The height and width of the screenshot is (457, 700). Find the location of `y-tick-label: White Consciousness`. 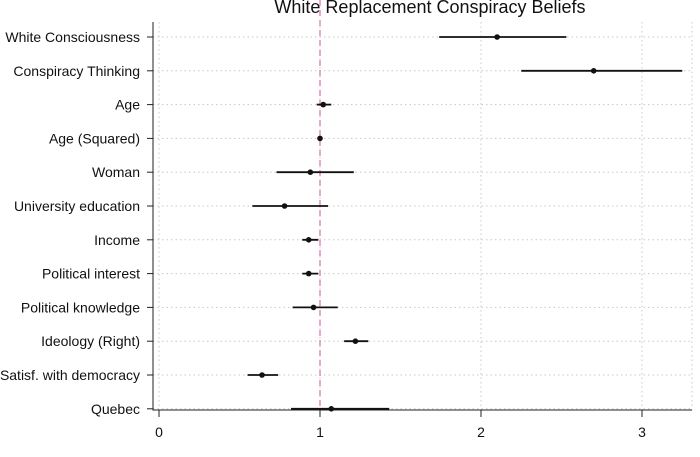

y-tick-label: White Consciousness is located at coordinates (72, 37).